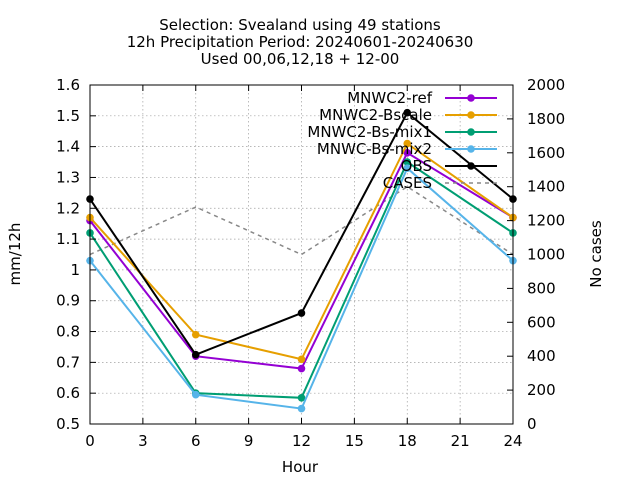 This screenshot has width=640, height=480. Describe the element at coordinates (471, 98) in the screenshot. I see `legend-marker-mnwc2-ref` at that location.